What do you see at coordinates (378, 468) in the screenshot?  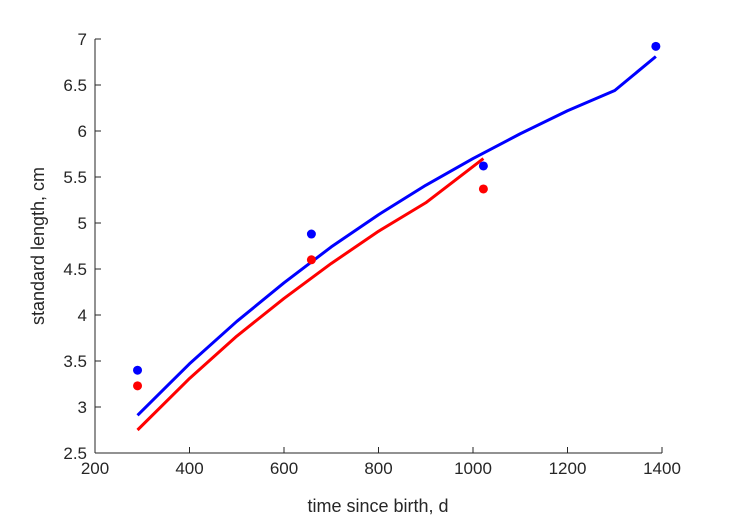 I see `x-tick-label: 800` at bounding box center [378, 468].